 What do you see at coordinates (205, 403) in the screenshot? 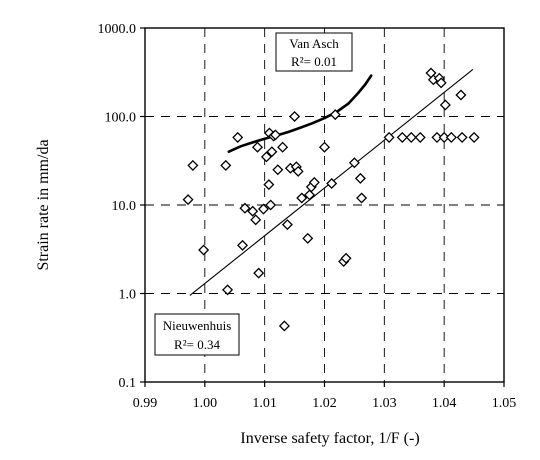
I see `x-tick-label: 1.00` at bounding box center [205, 403].